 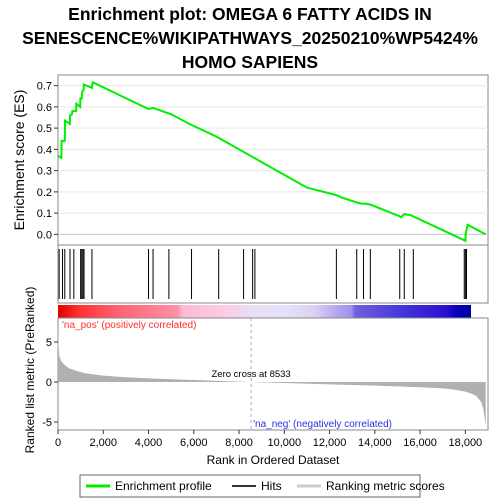 I want to click on metric-y-ticks: -5 0 5, so click(x=50, y=383).